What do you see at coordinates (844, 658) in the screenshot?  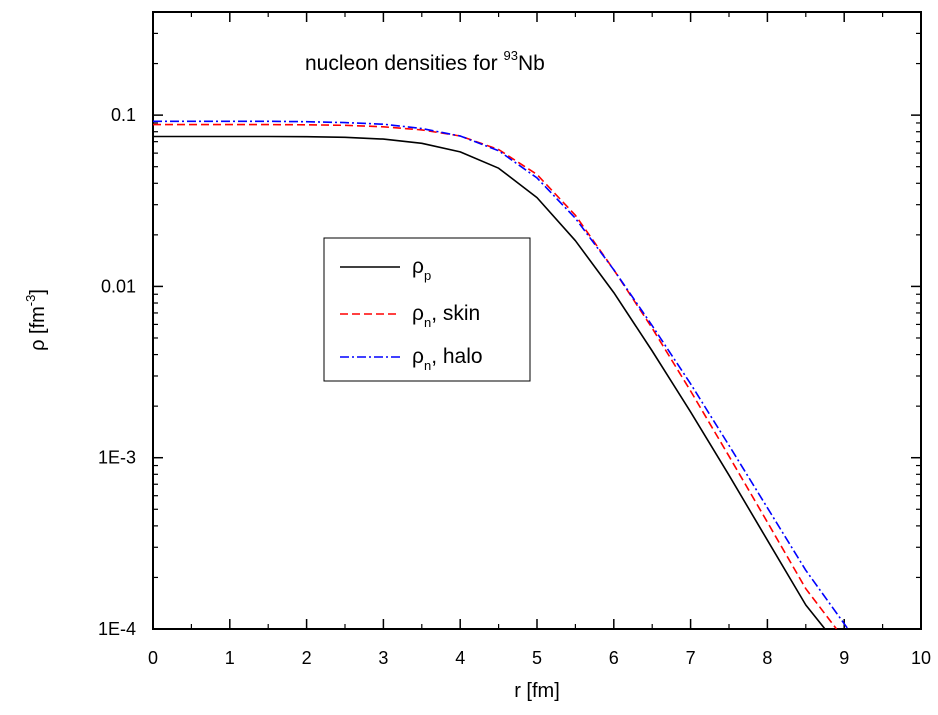 I see `x-tick-label: 9` at bounding box center [844, 658].